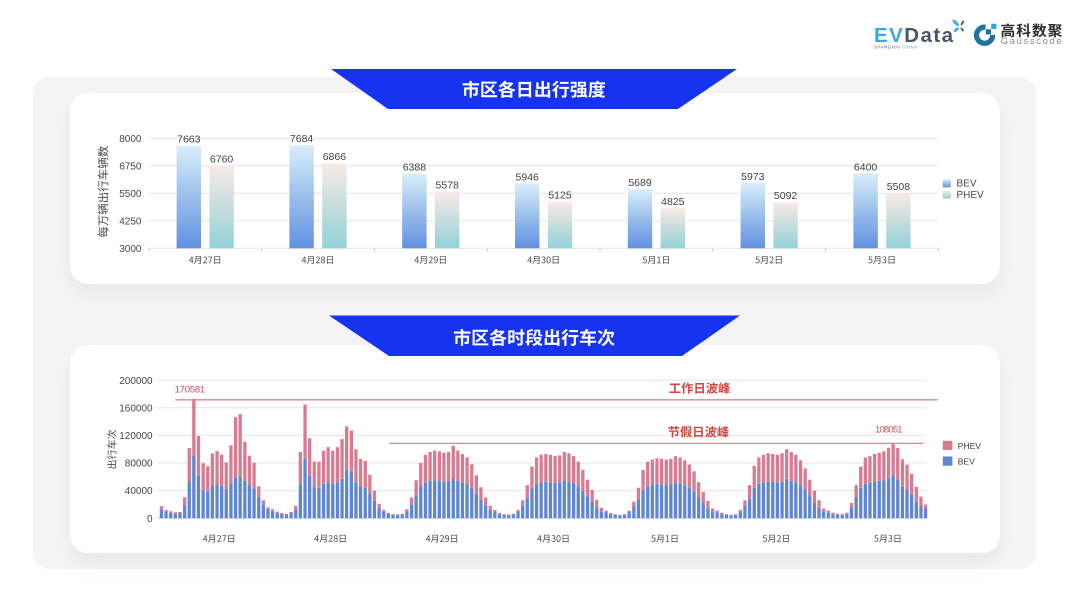 Image resolution: width=1080 pixels, height=608 pixels. Describe the element at coordinates (150, 519) in the screenshot. I see `svg-text: 0` at that location.